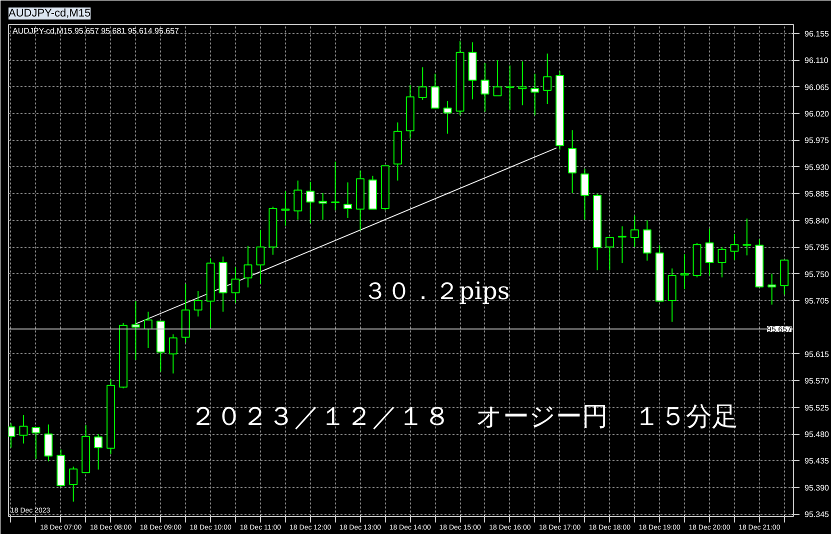  Describe the element at coordinates (464, 417) in the screenshot. I see `annotation: ２０２３／１２／１８ オージー円 １５分足` at that location.